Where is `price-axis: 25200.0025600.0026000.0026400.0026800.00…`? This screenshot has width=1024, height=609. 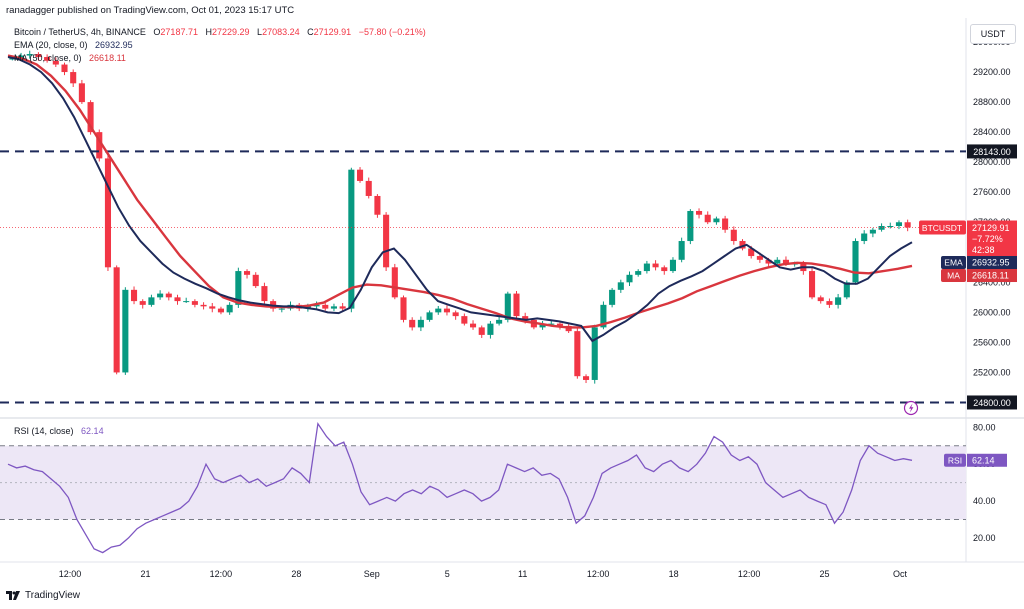
price-axis: 25200.0025600.0026000.0026400.0026800.00… is located at coordinates (992, 207).